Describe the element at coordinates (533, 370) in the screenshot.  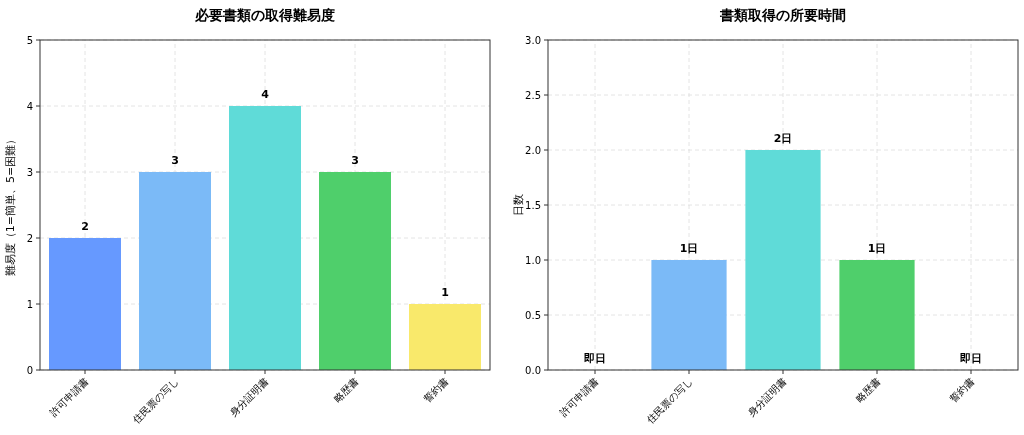
I see `y-tick-label: 0.0` at that location.